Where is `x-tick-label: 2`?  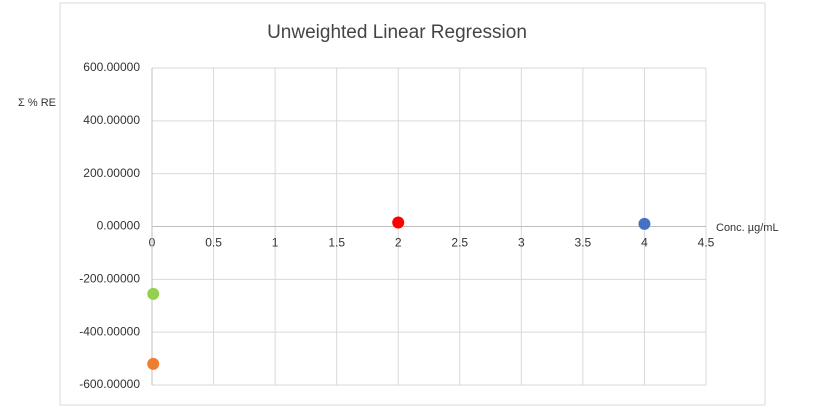
x-tick-label: 2 is located at coordinates (398, 243).